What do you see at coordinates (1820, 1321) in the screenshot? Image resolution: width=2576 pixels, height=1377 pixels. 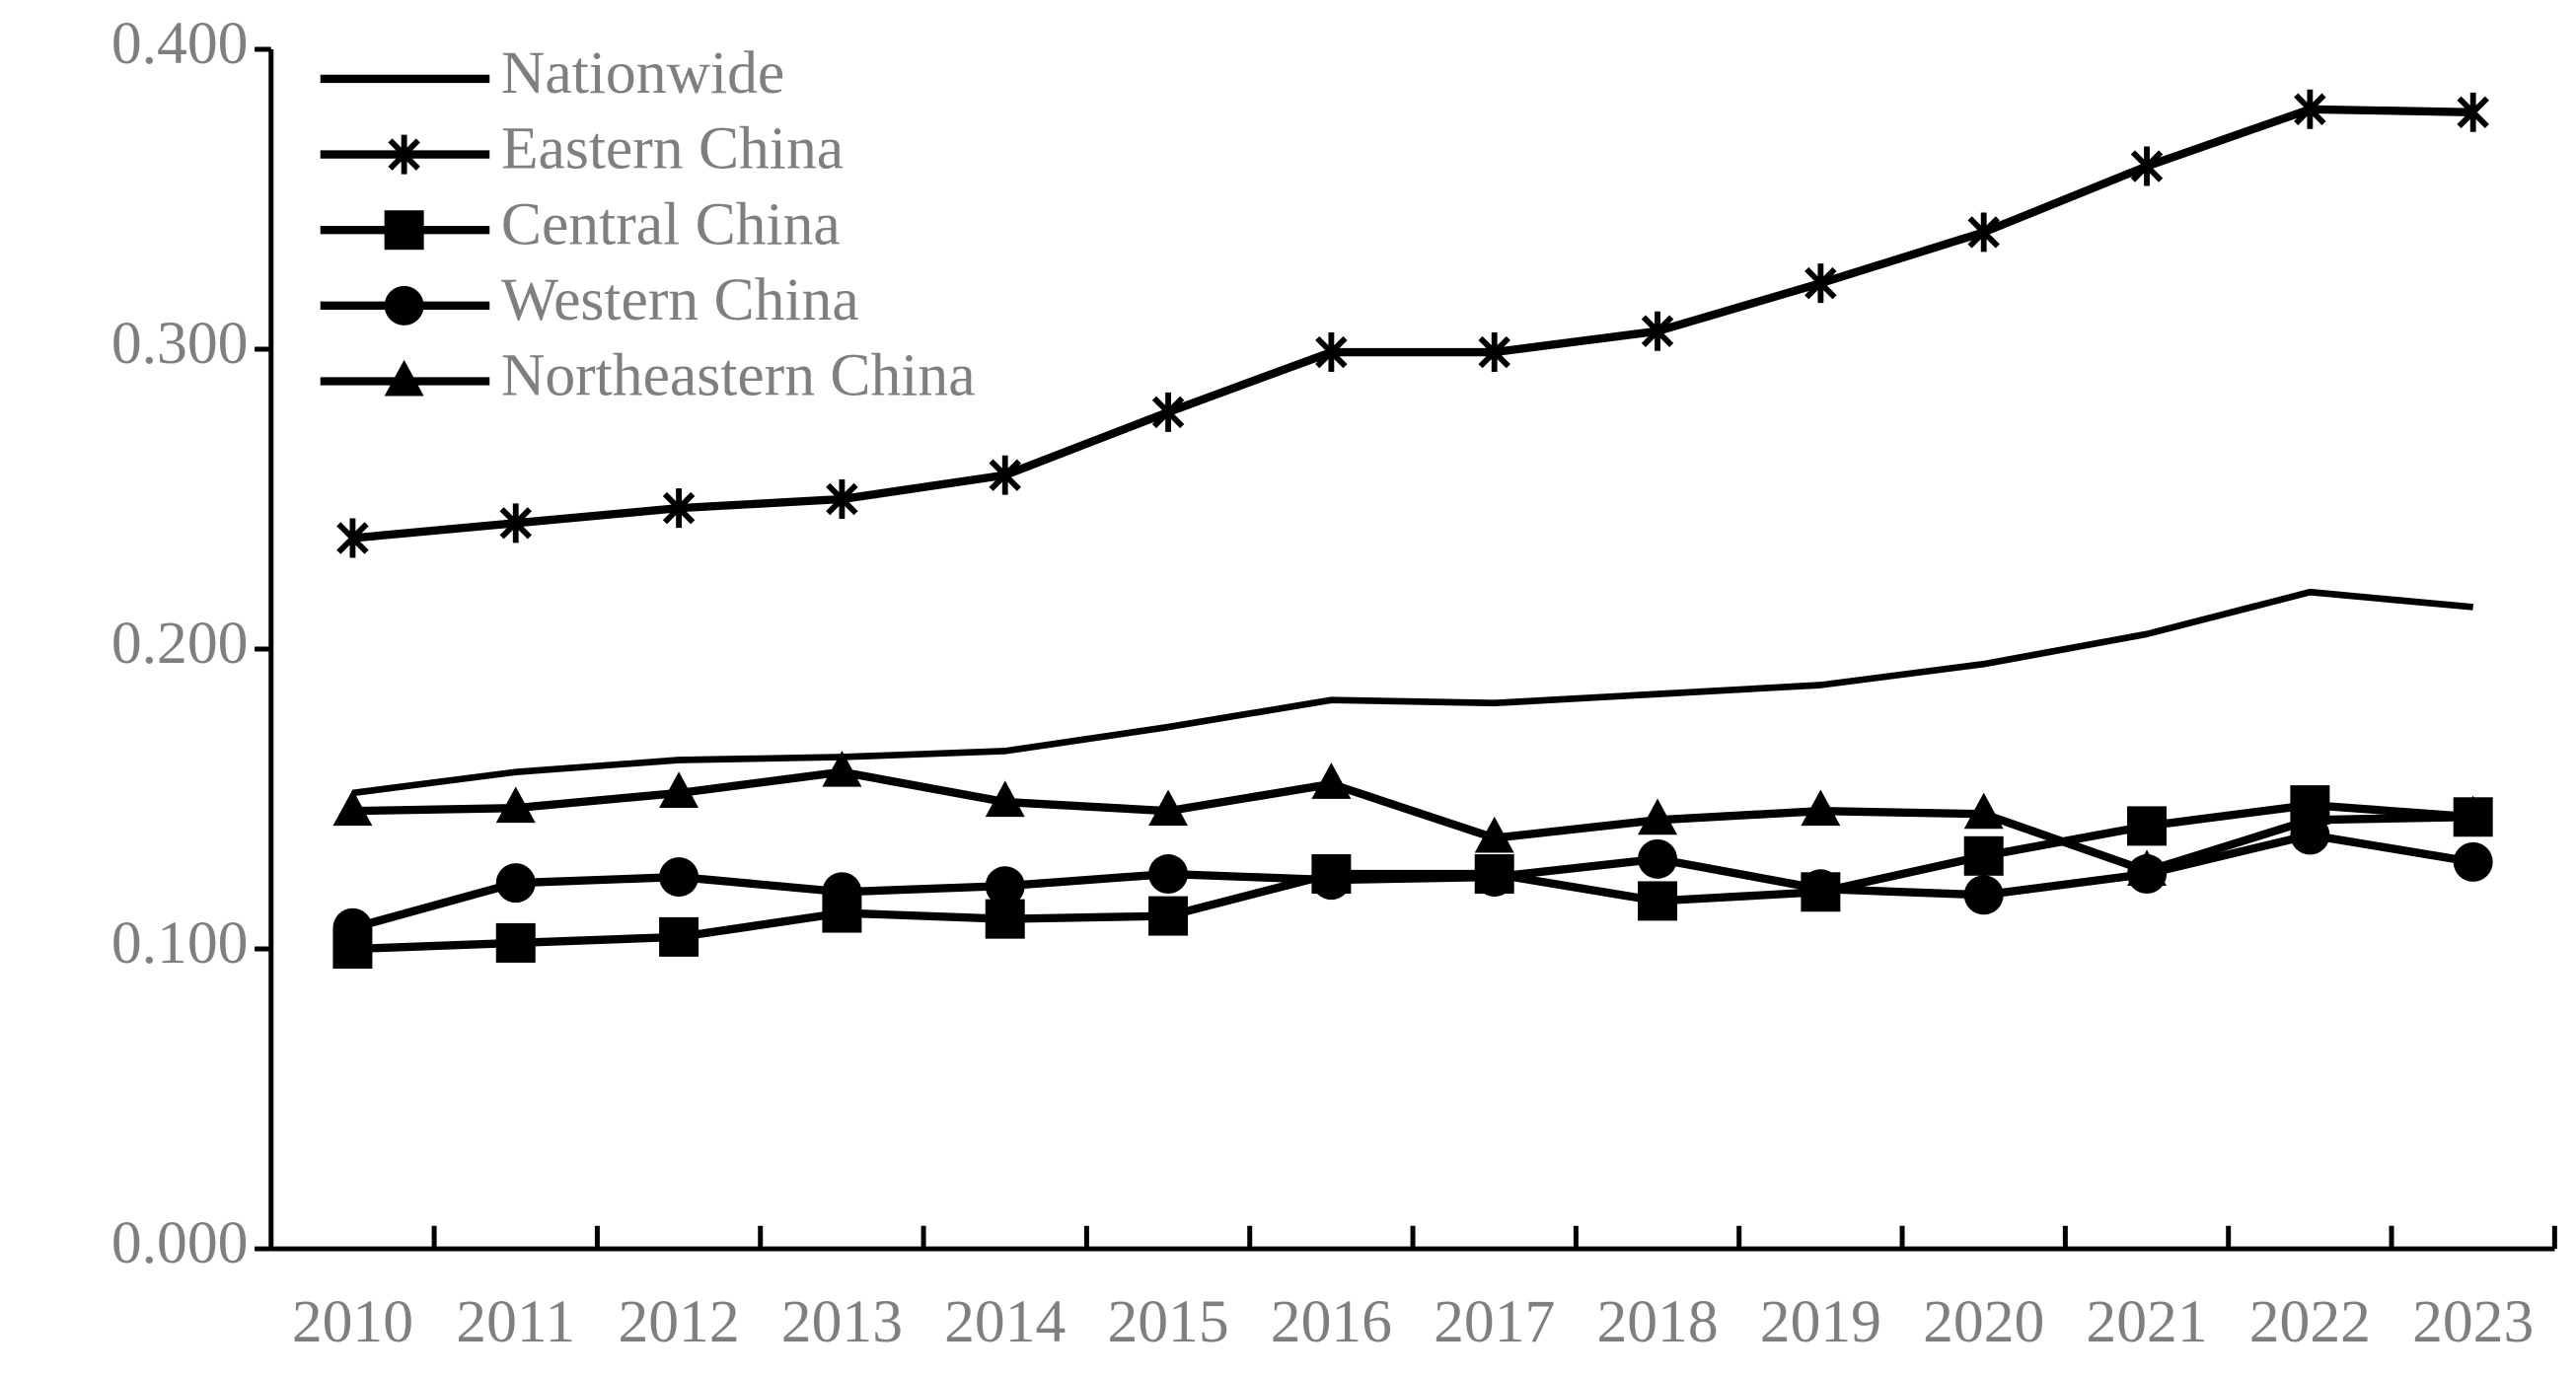 I see `x-tick-label: 2019` at bounding box center [1820, 1321].